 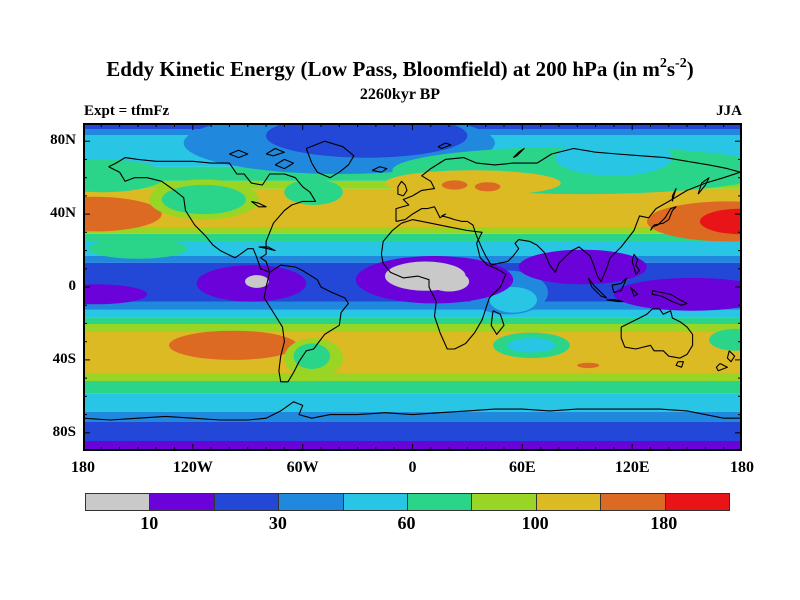 I want to click on contour-blob-newzealand-green, so click(x=725, y=339).